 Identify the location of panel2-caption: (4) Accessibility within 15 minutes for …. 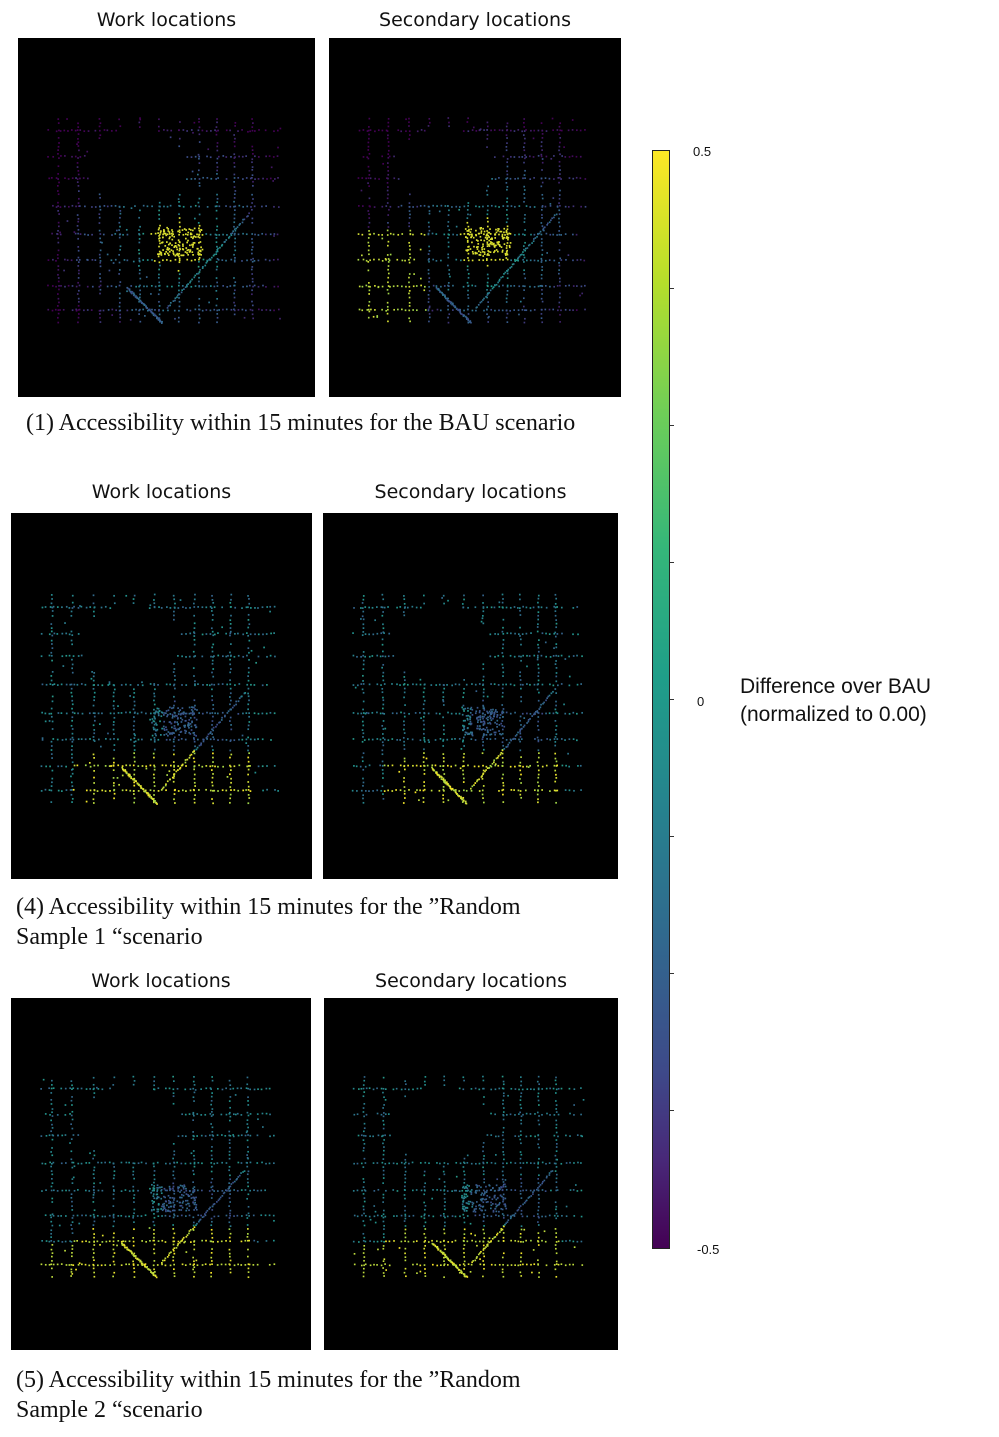
(326, 922).